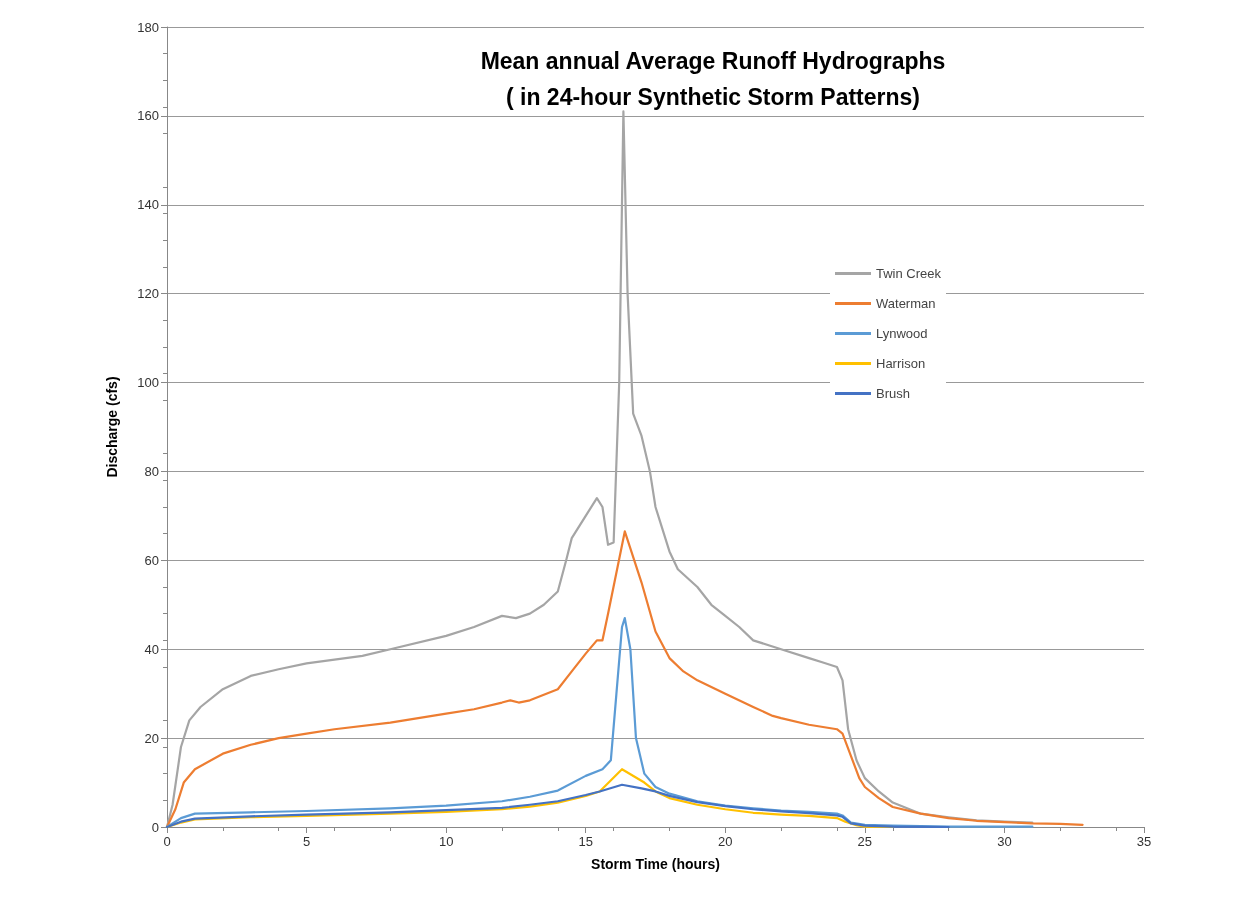 This screenshot has height=907, width=1247. What do you see at coordinates (151, 738) in the screenshot?
I see `y-tick-label: 20` at bounding box center [151, 738].